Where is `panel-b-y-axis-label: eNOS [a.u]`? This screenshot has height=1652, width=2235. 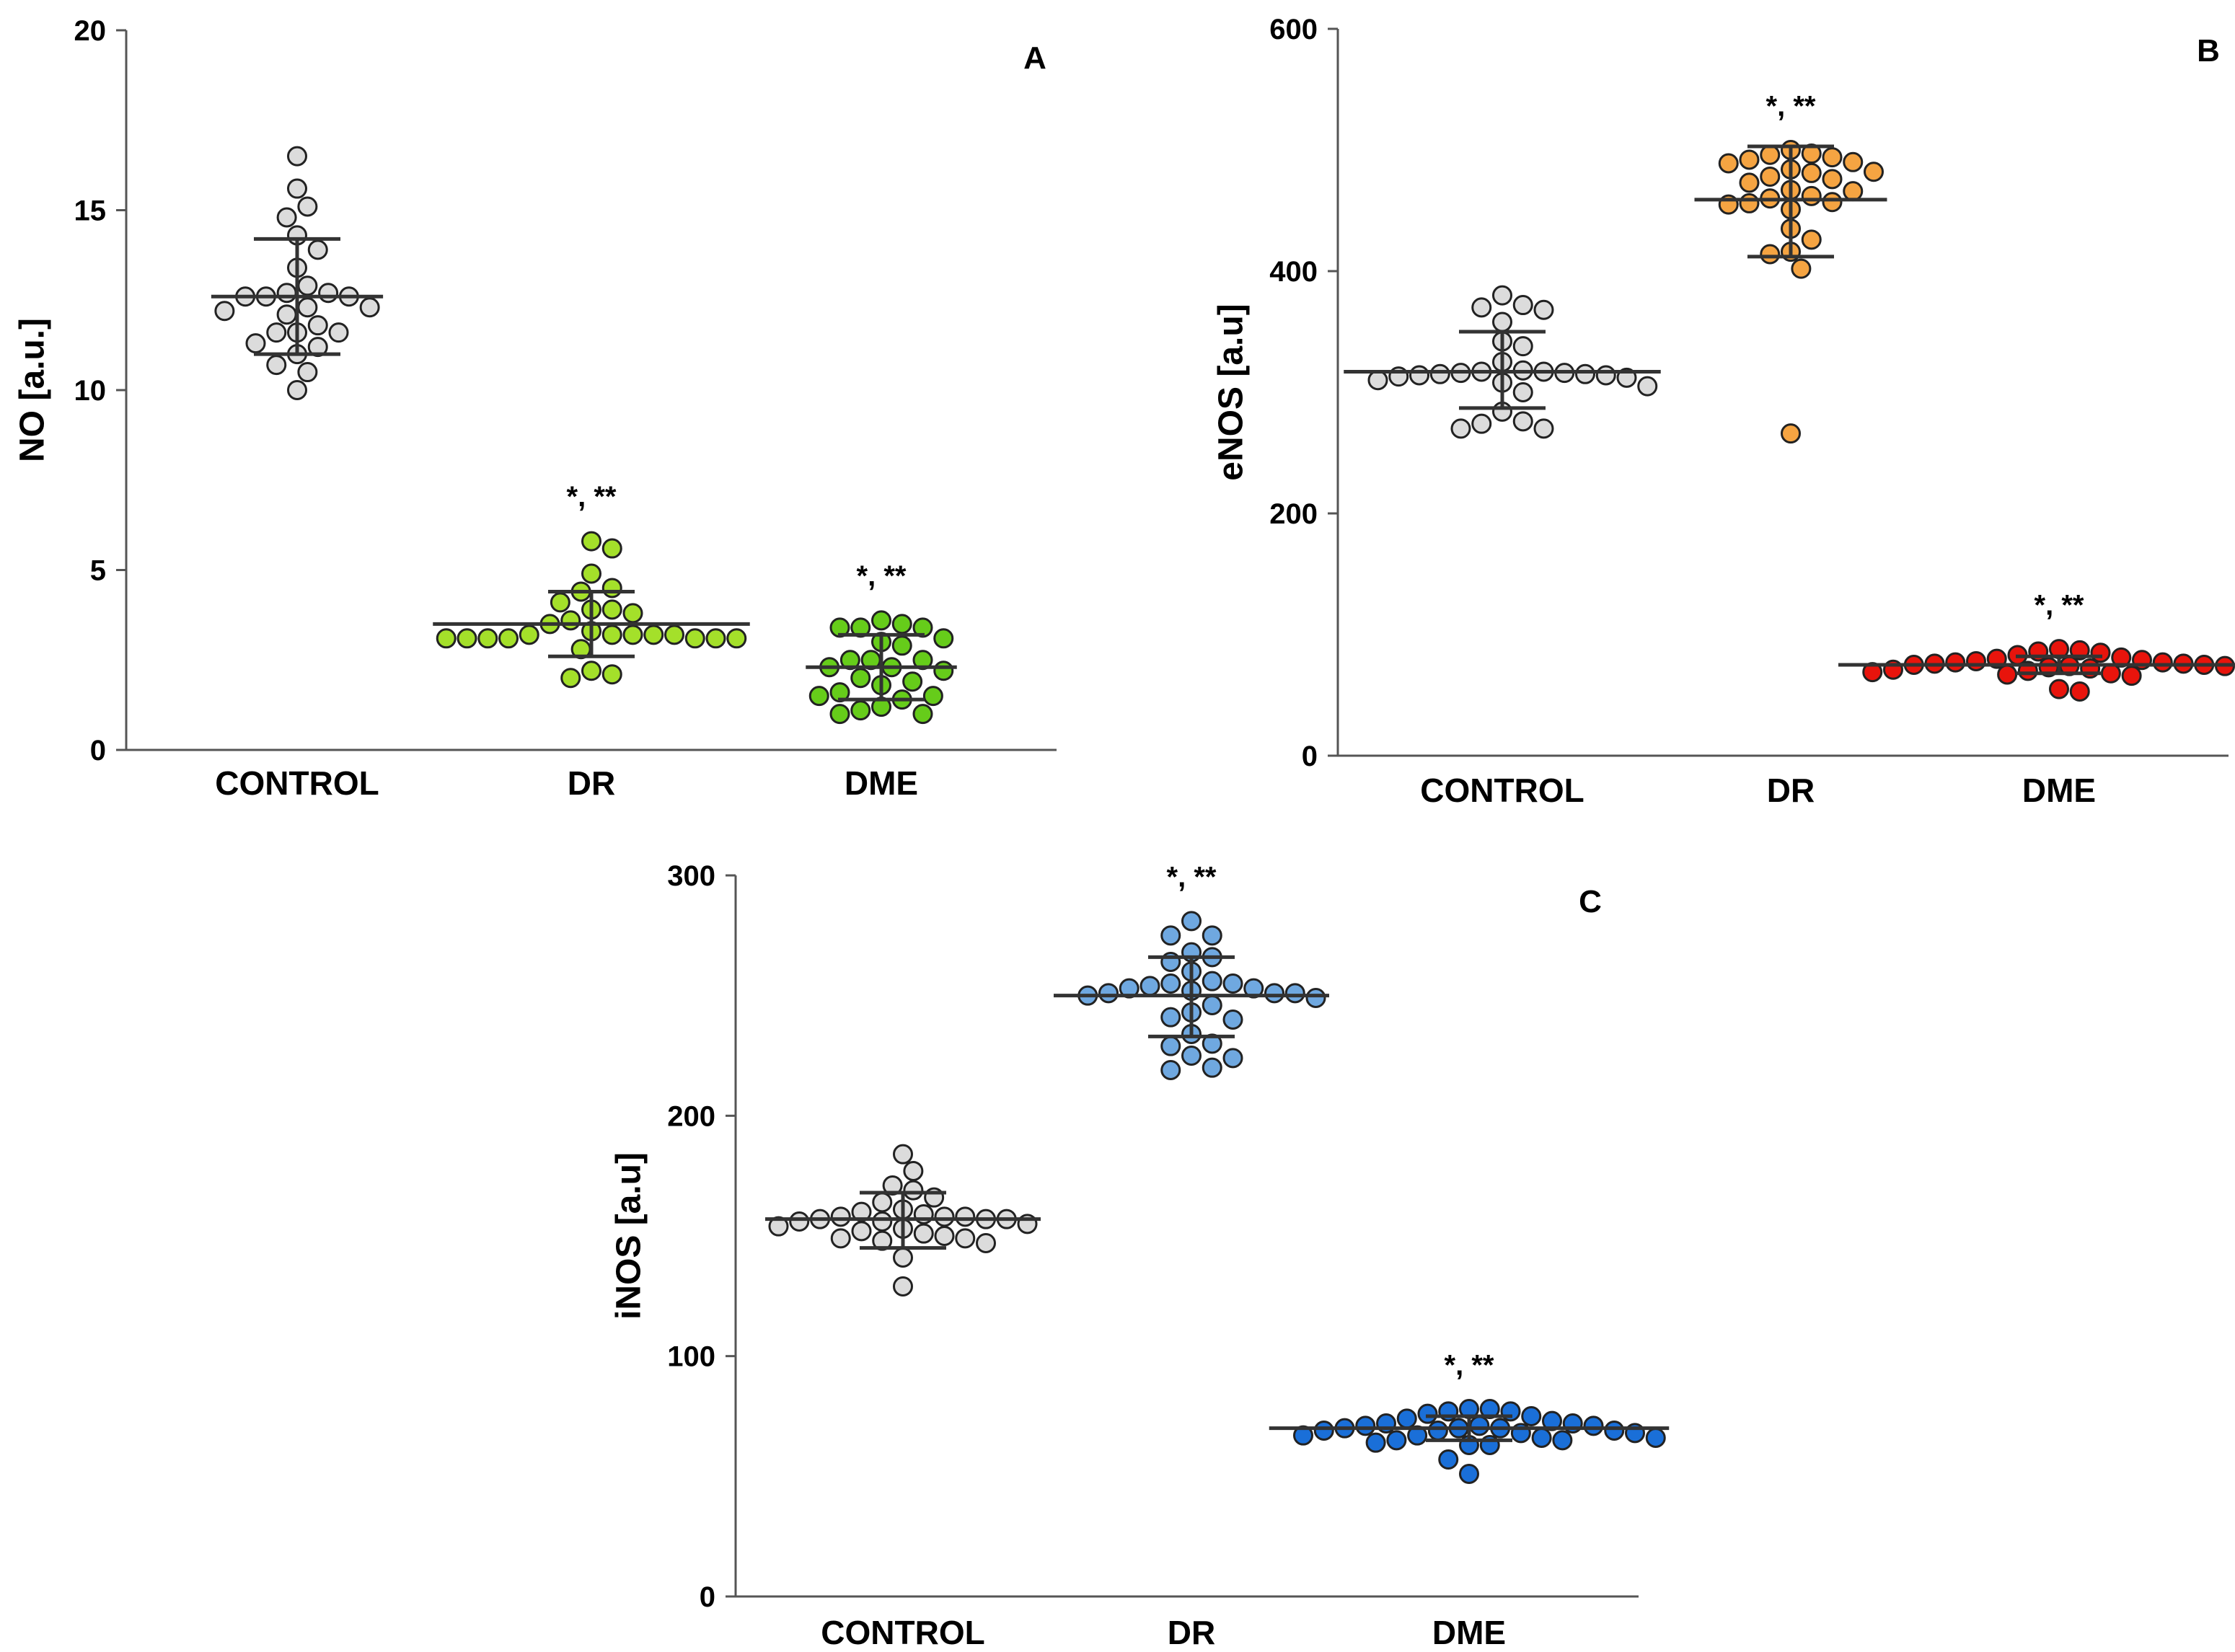 panel-b-y-axis-label: eNOS [a.u] is located at coordinates (1231, 392).